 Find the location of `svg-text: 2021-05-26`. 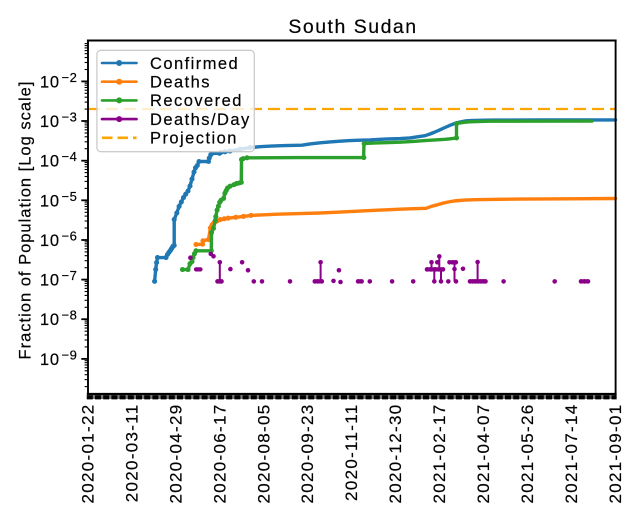

svg-text: 2021-05-26 is located at coordinates (527, 454).